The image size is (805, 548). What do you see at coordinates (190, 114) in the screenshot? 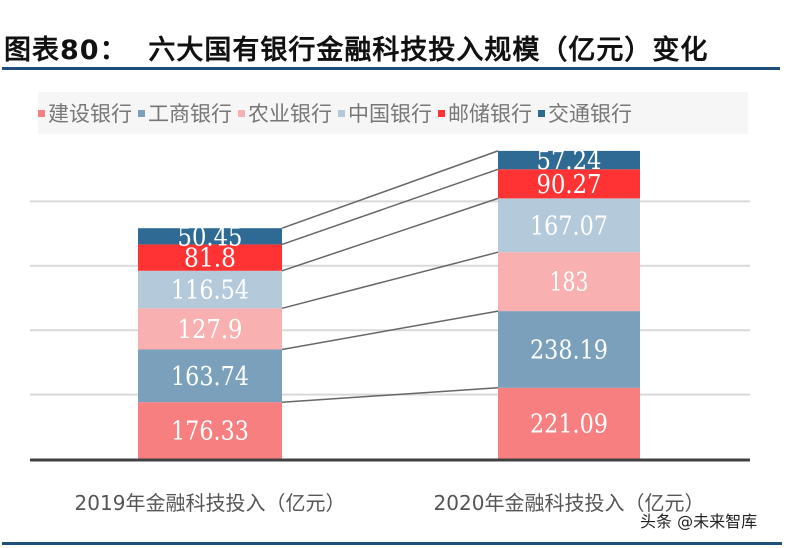
I see `legend-label: 工商银行` at bounding box center [190, 114].